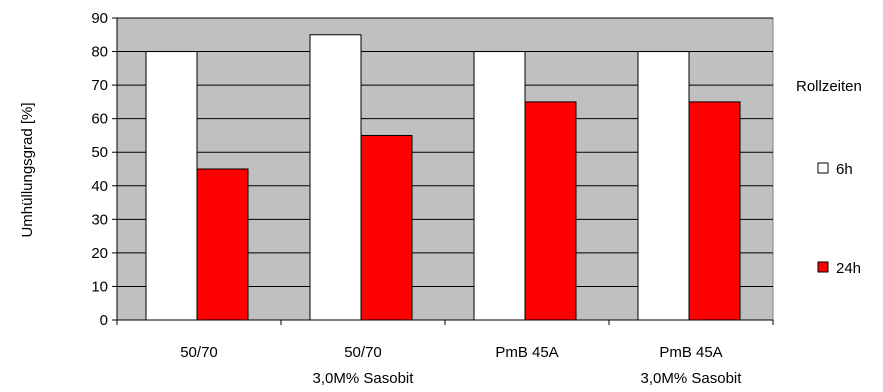 Image resolution: width=883 pixels, height=392 pixels. Describe the element at coordinates (823, 267) in the screenshot. I see `legend-swatch-24h` at that location.